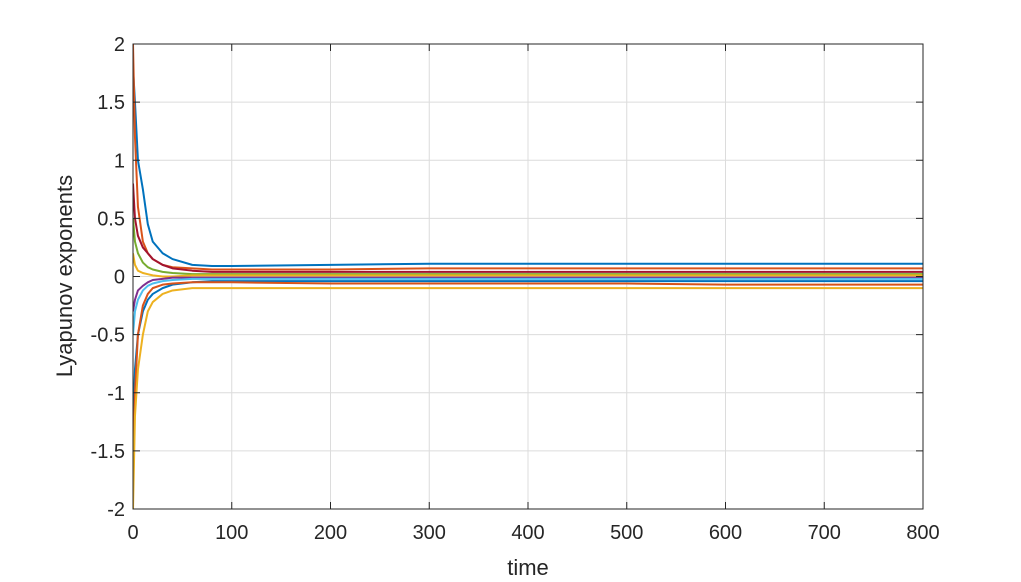 The height and width of the screenshot is (582, 1021). What do you see at coordinates (922, 533) in the screenshot?
I see `x-tick-label: 800` at bounding box center [922, 533].